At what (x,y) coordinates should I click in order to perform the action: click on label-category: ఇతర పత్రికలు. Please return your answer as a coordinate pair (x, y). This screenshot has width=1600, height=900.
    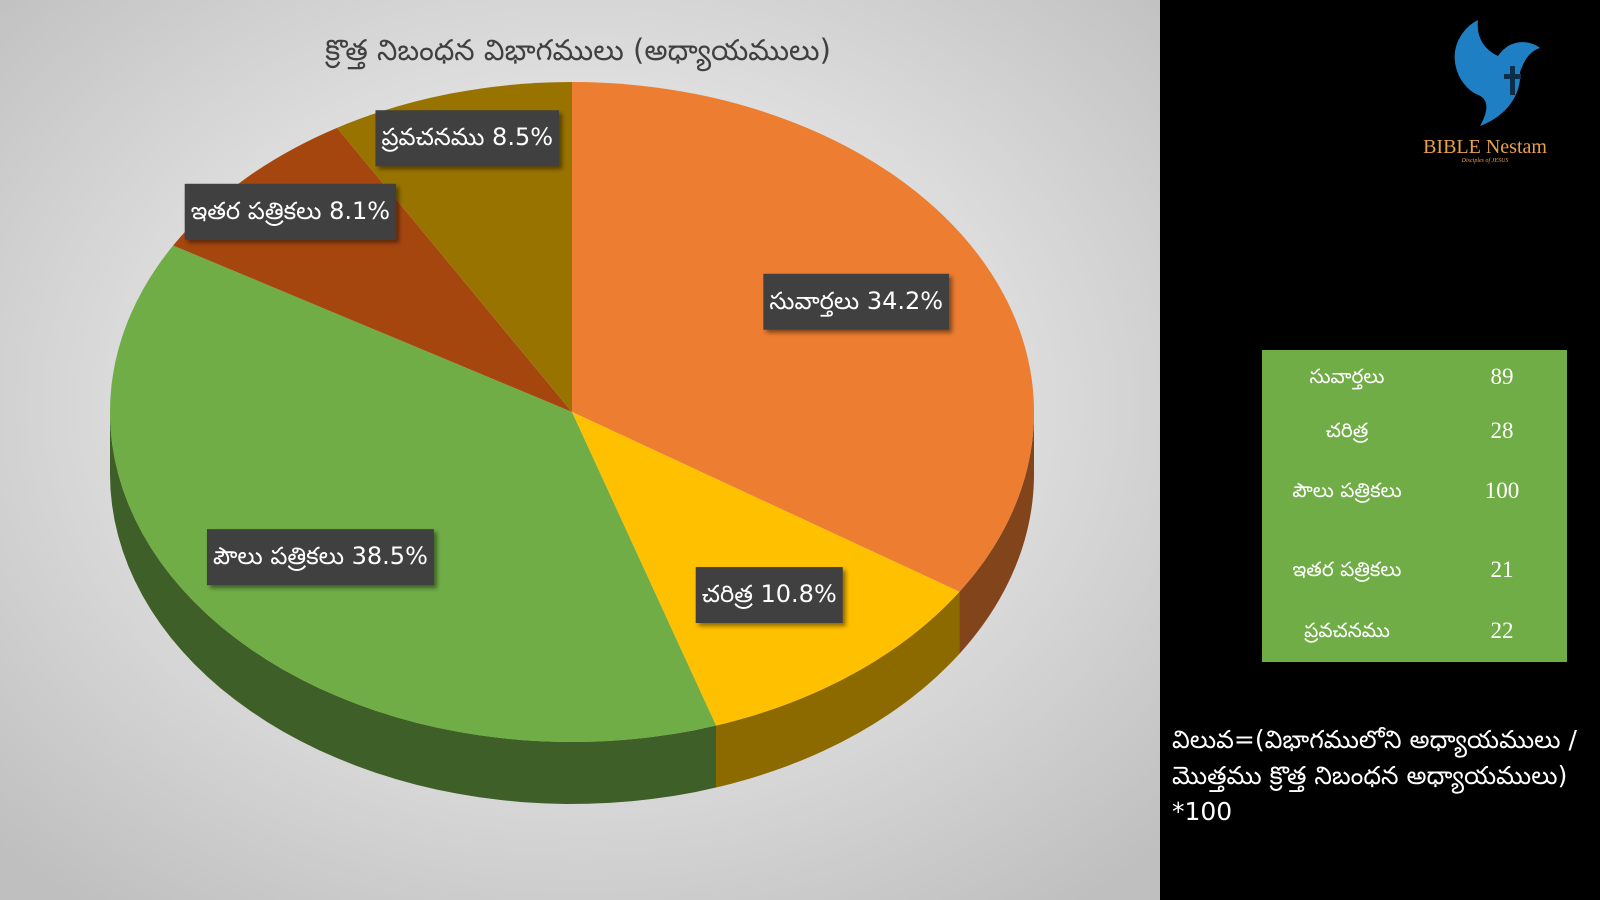
    Looking at the image, I should click on (256, 211).